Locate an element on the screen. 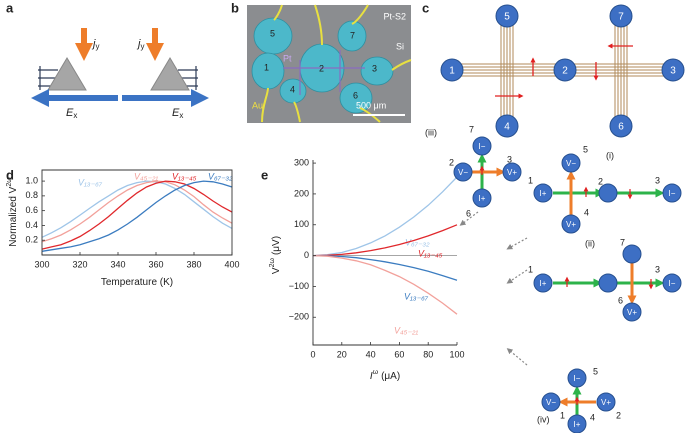 Image resolution: width=685 pixels, height=433 pixels. x-tick-label: 40 is located at coordinates (371, 354).